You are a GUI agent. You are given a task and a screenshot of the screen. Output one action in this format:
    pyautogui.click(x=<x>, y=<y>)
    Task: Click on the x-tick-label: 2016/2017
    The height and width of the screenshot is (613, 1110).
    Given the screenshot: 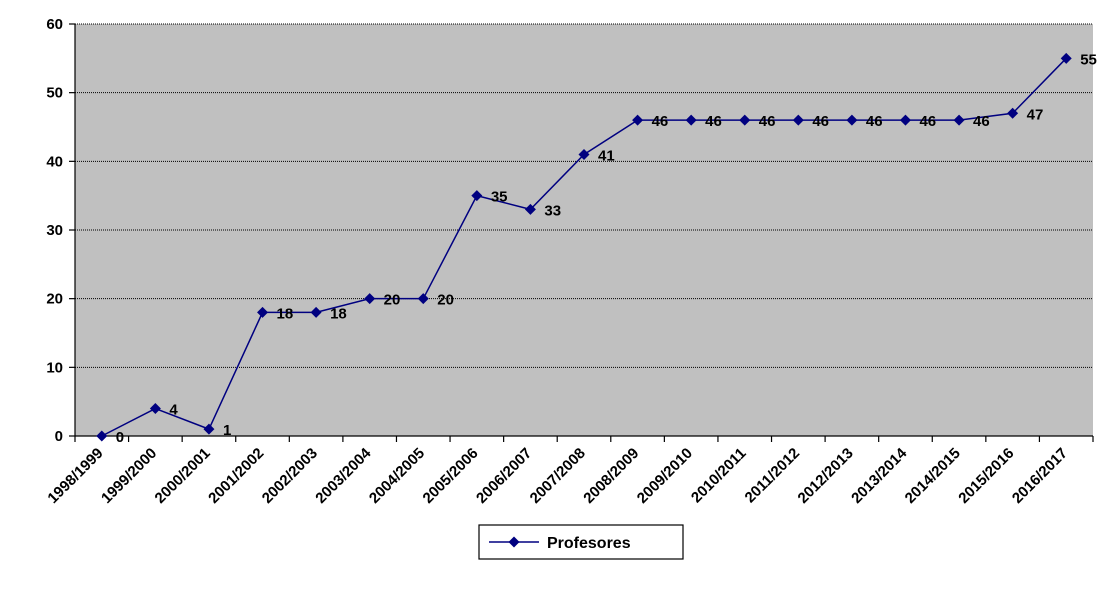 What is the action you would take?
    pyautogui.click(x=1040, y=476)
    